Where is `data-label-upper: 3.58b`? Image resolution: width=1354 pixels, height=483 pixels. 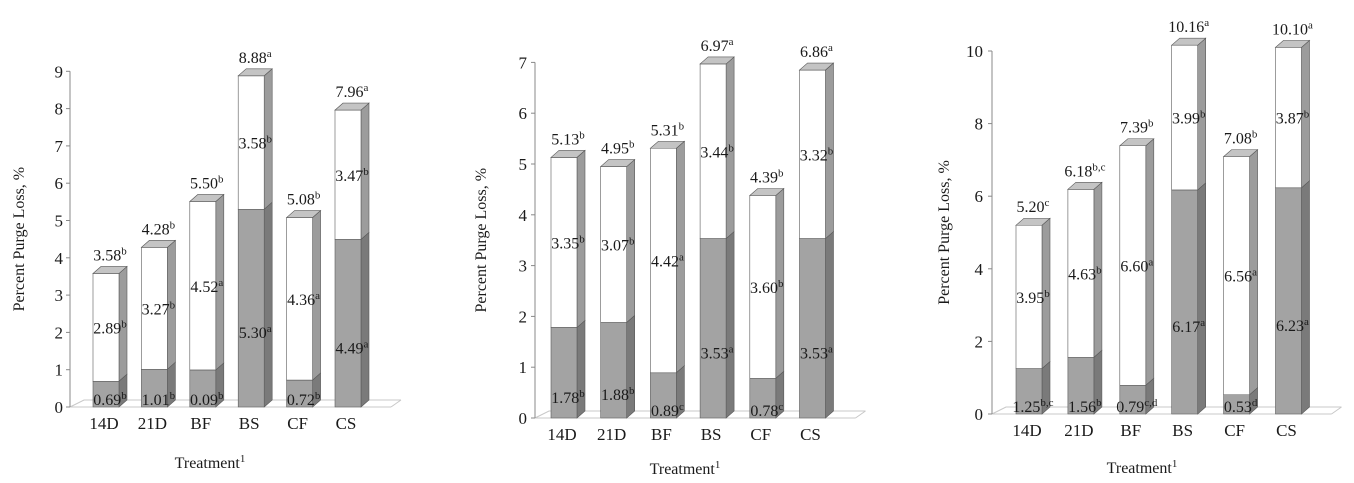 data-label-upper: 3.58b is located at coordinates (255, 143).